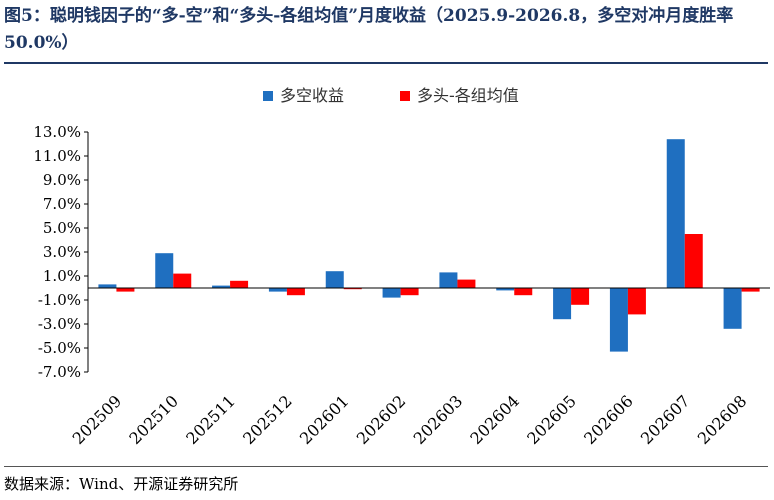 The width and height of the screenshot is (774, 500). What do you see at coordinates (386, 63) in the screenshot?
I see `title-divider` at bounding box center [386, 63].